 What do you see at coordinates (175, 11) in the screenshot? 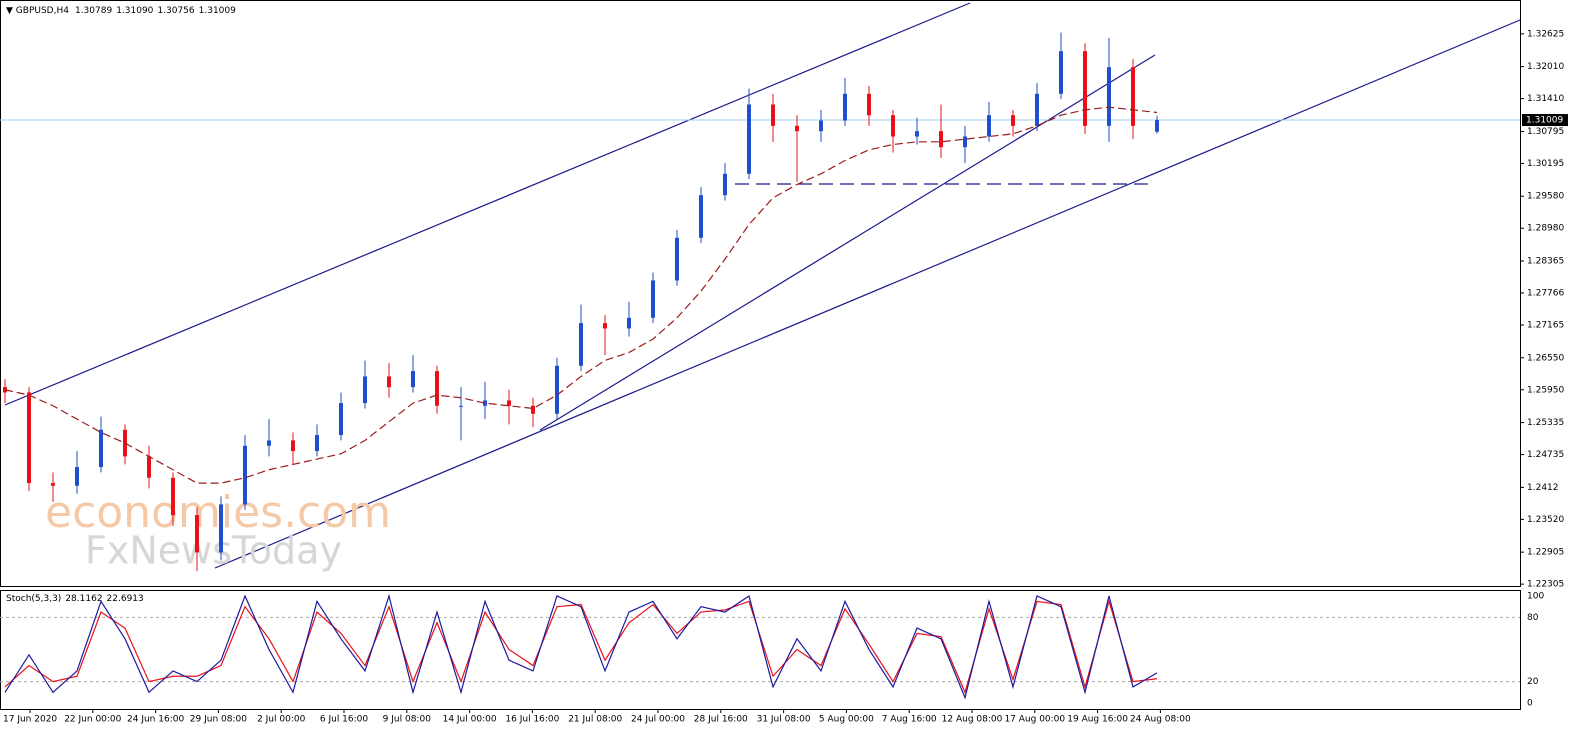
I see `low: 1.30756` at bounding box center [175, 11].